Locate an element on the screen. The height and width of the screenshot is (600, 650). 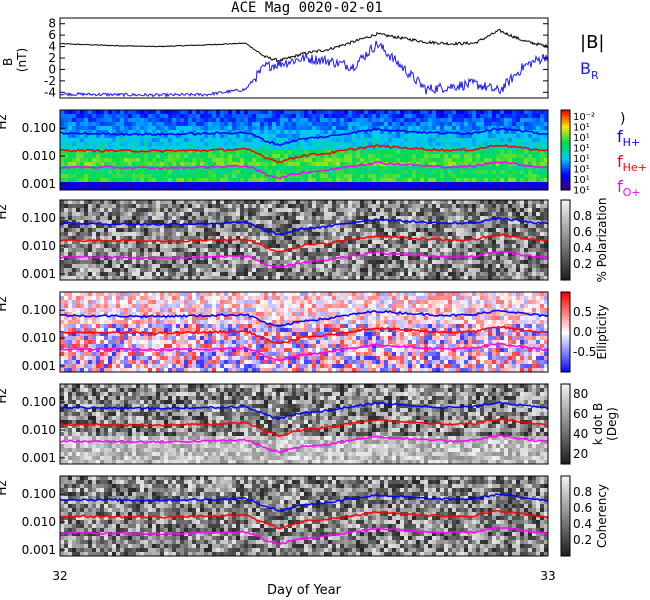
colorbar-tick-label: 60 is located at coordinates (580, 414).